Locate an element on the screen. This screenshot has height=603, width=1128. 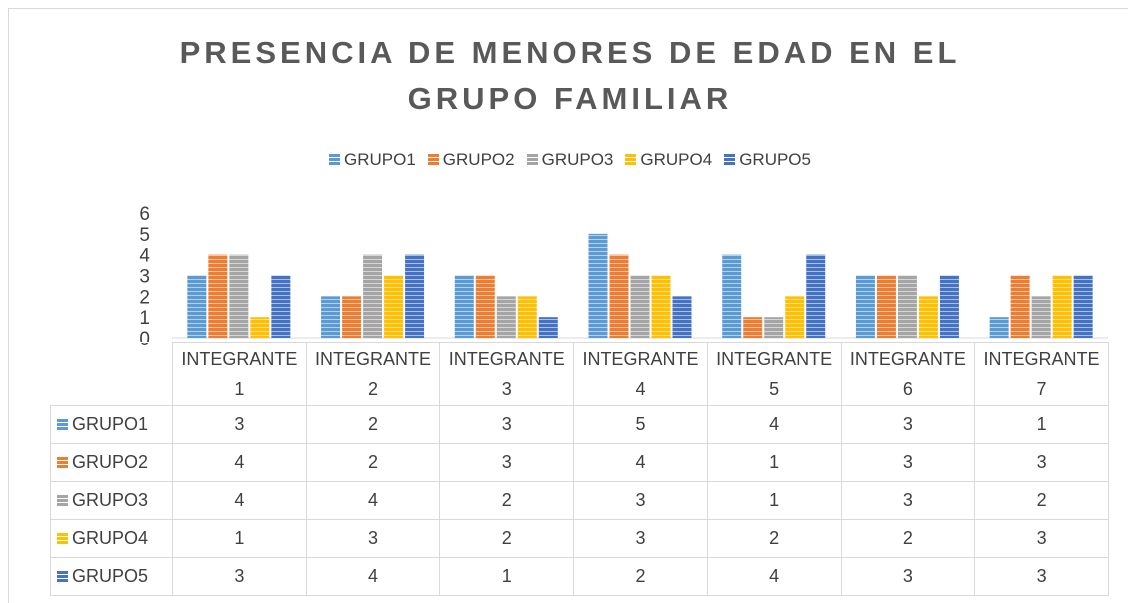
table-header-cell: INTEGRANTE 3 is located at coordinates (507, 374).